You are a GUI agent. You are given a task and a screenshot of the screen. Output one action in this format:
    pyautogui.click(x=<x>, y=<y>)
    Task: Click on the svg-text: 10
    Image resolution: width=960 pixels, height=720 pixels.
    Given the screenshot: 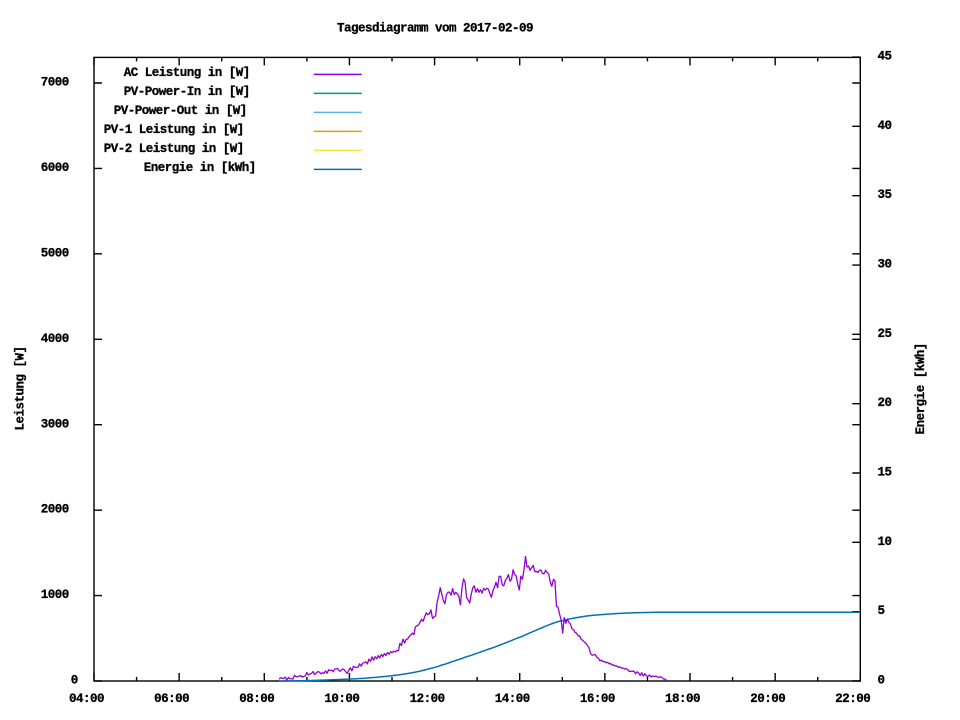 What is the action you would take?
    pyautogui.click(x=885, y=542)
    